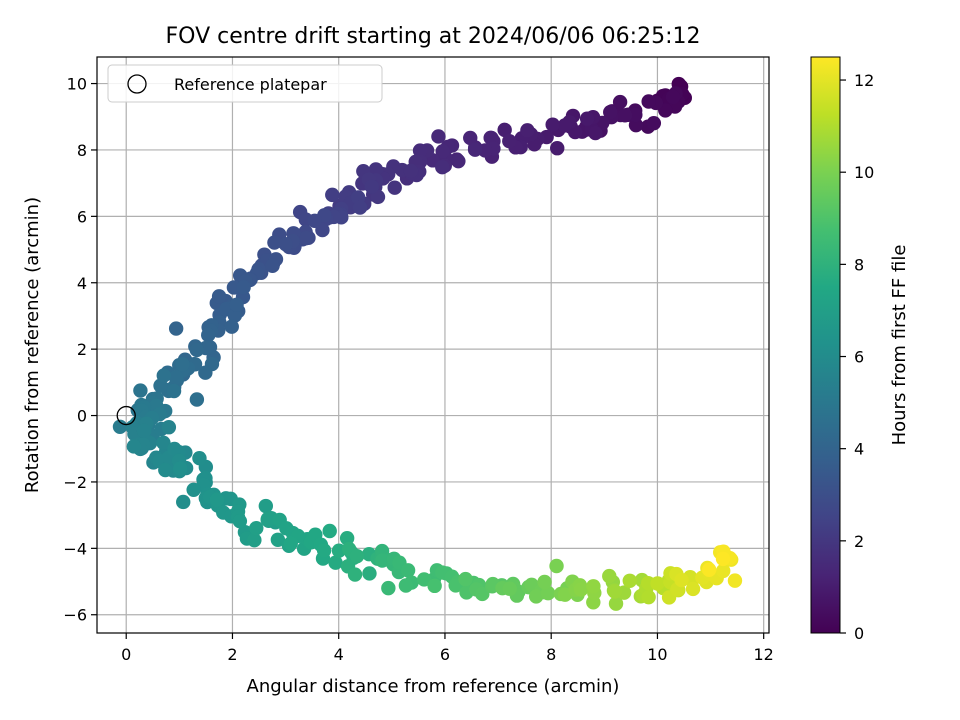 This screenshot has width=960, height=720. Describe the element at coordinates (857, 357) in the screenshot. I see `colorbar-ticks: 0 2 4 6 8 10 12` at that location.